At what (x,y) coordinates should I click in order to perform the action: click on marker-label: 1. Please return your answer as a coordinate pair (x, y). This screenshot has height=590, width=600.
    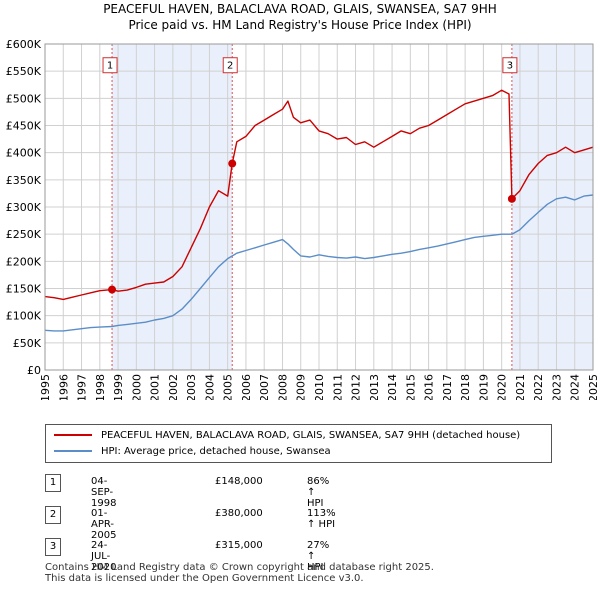
    Looking at the image, I should click on (110, 66).